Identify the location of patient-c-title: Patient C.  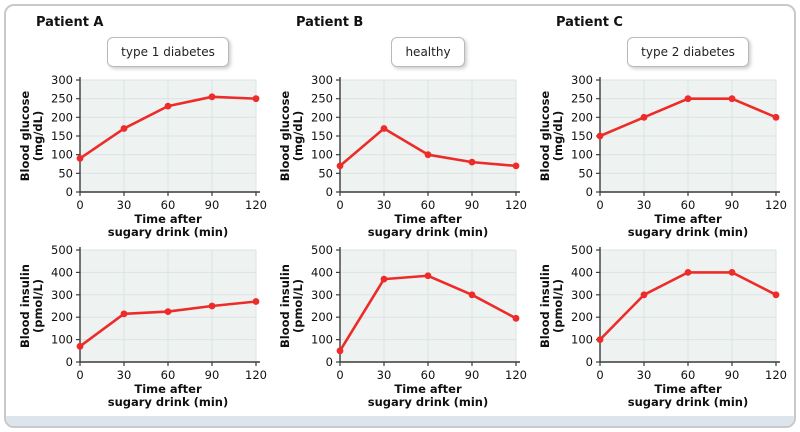
(589, 22).